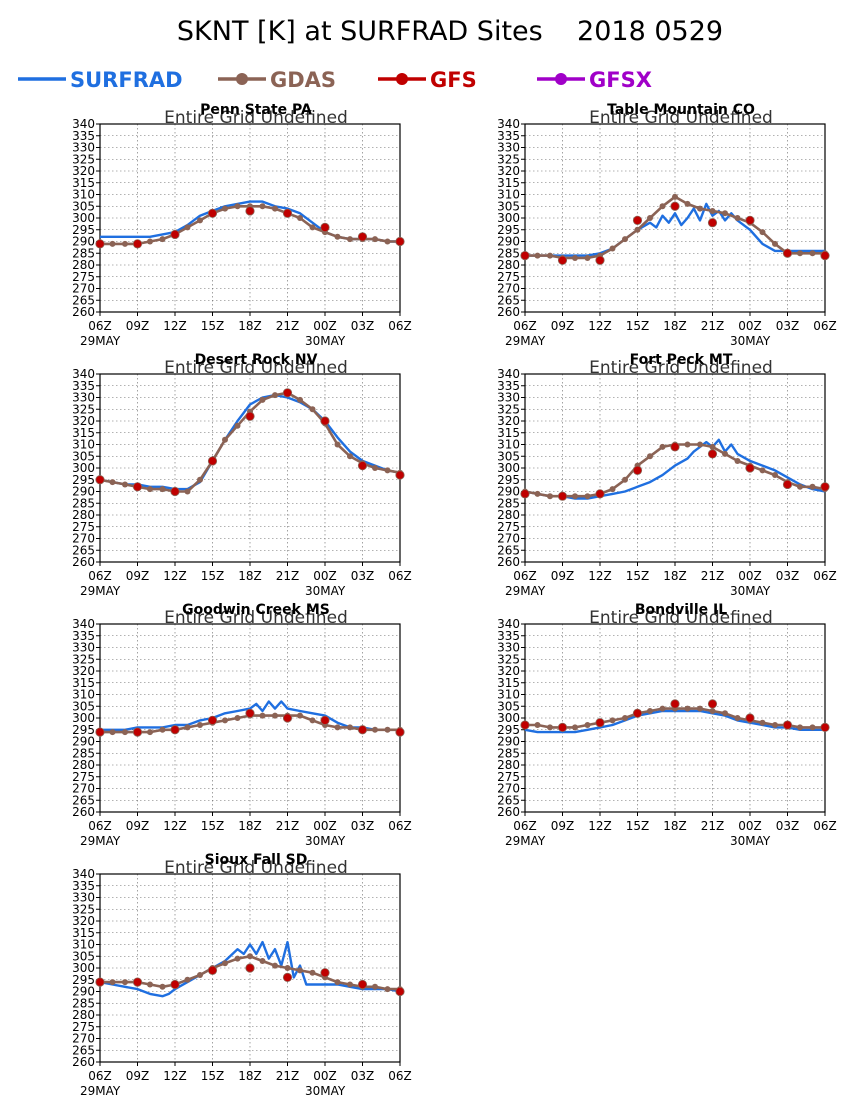  What do you see at coordinates (250, 826) in the screenshot?
I see `x-tick-label: 18Z` at bounding box center [250, 826].